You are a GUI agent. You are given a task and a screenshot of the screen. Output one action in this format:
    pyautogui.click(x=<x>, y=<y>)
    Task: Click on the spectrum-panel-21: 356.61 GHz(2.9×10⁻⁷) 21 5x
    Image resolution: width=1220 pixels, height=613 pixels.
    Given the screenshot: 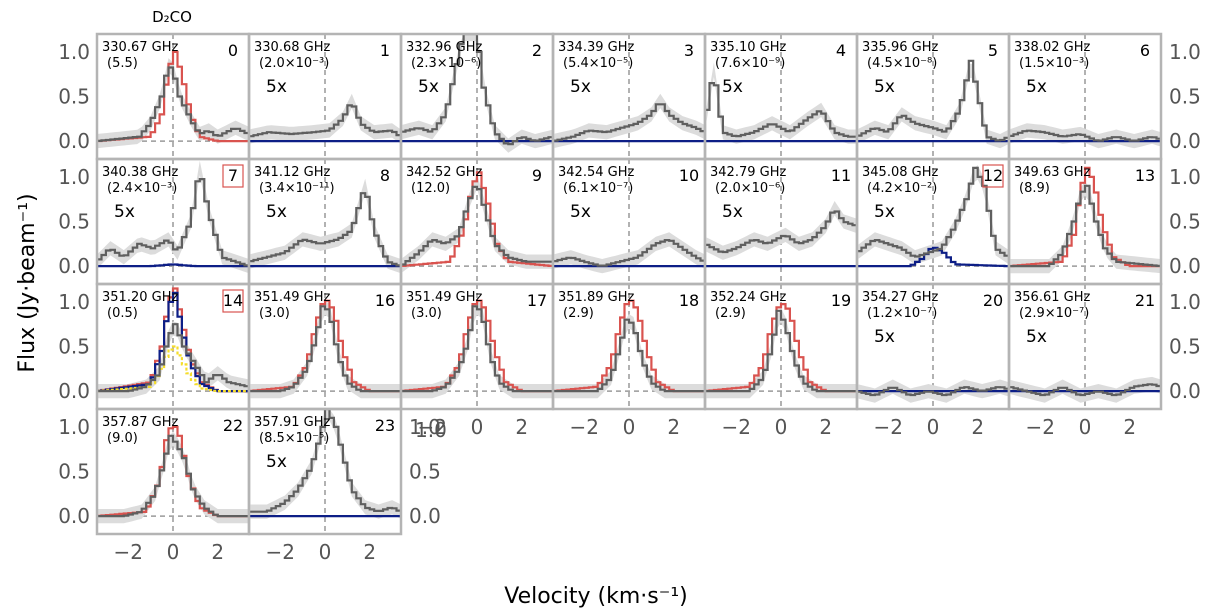 What is the action you would take?
    pyautogui.click(x=1085, y=346)
    